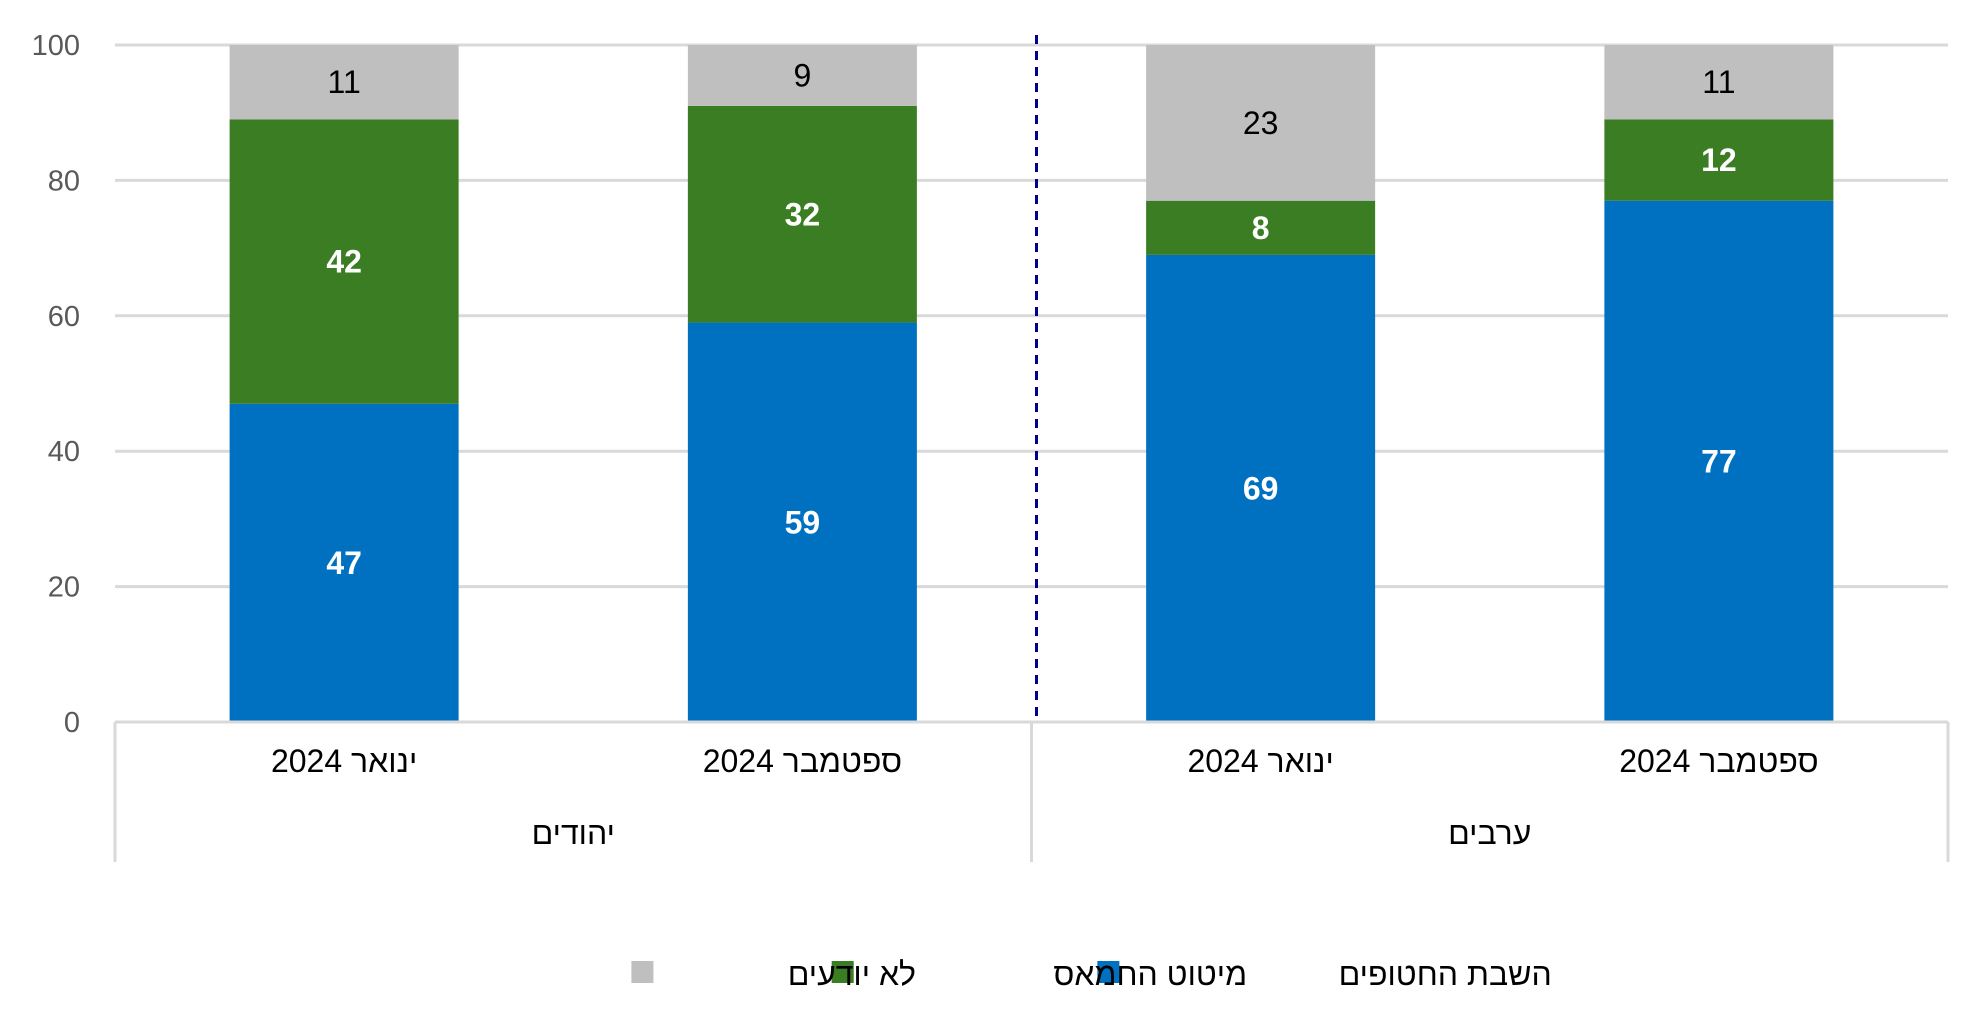 The width and height of the screenshot is (1971, 1029). I want to click on legend-item-1: השבת החטופים, so click(1324, 974).